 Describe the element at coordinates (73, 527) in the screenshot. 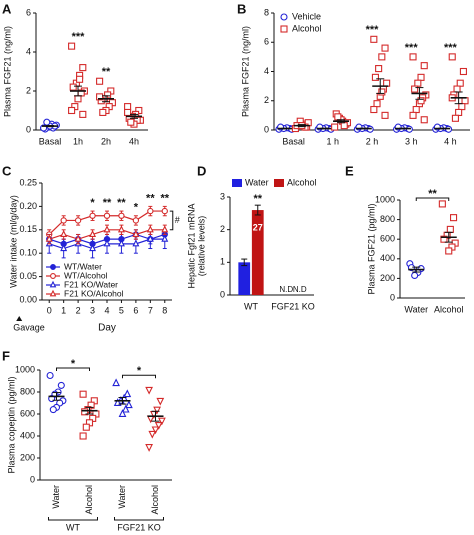

I see `group-label: WT` at that location.